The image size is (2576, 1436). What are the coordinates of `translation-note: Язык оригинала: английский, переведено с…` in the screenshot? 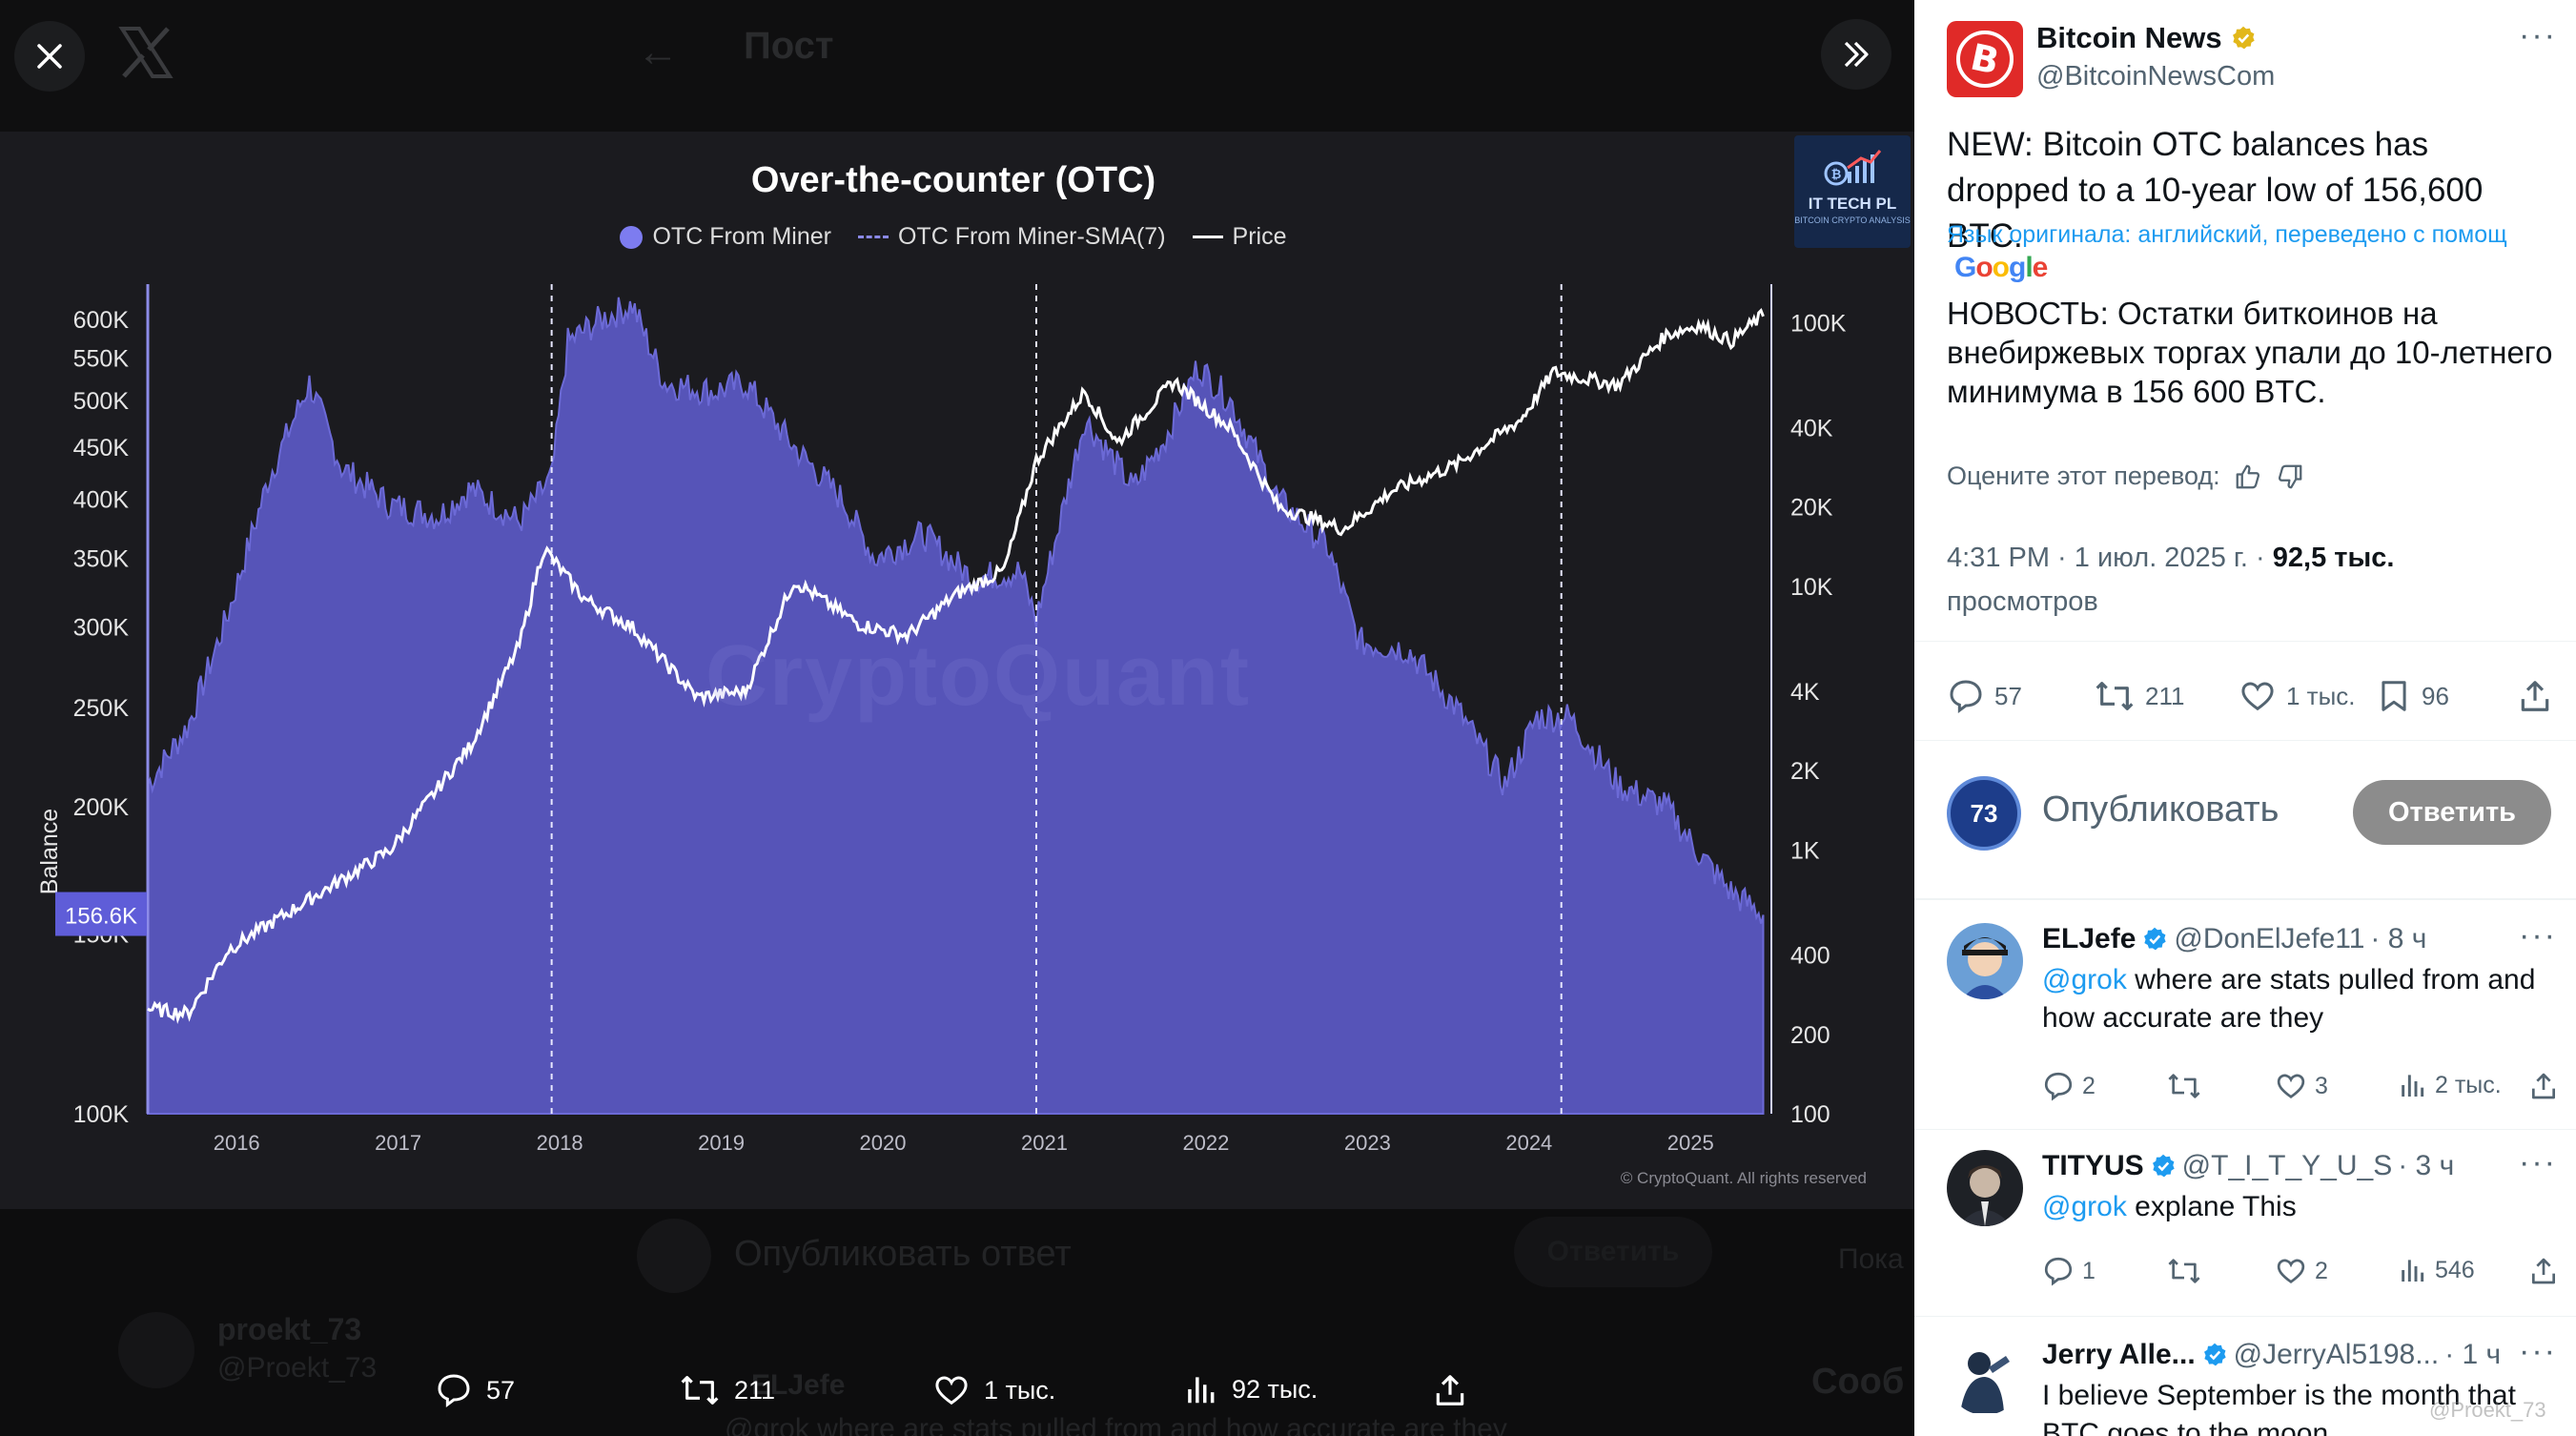 It's located at (2227, 234).